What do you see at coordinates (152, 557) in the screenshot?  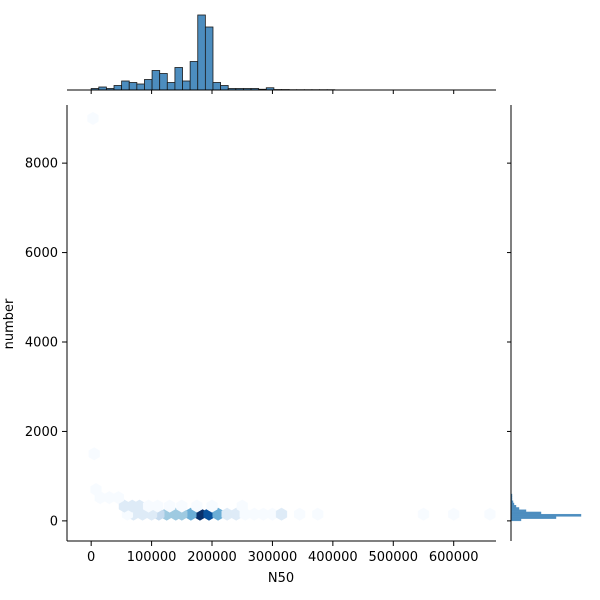 I see `x-tick-label: 100000` at bounding box center [152, 557].